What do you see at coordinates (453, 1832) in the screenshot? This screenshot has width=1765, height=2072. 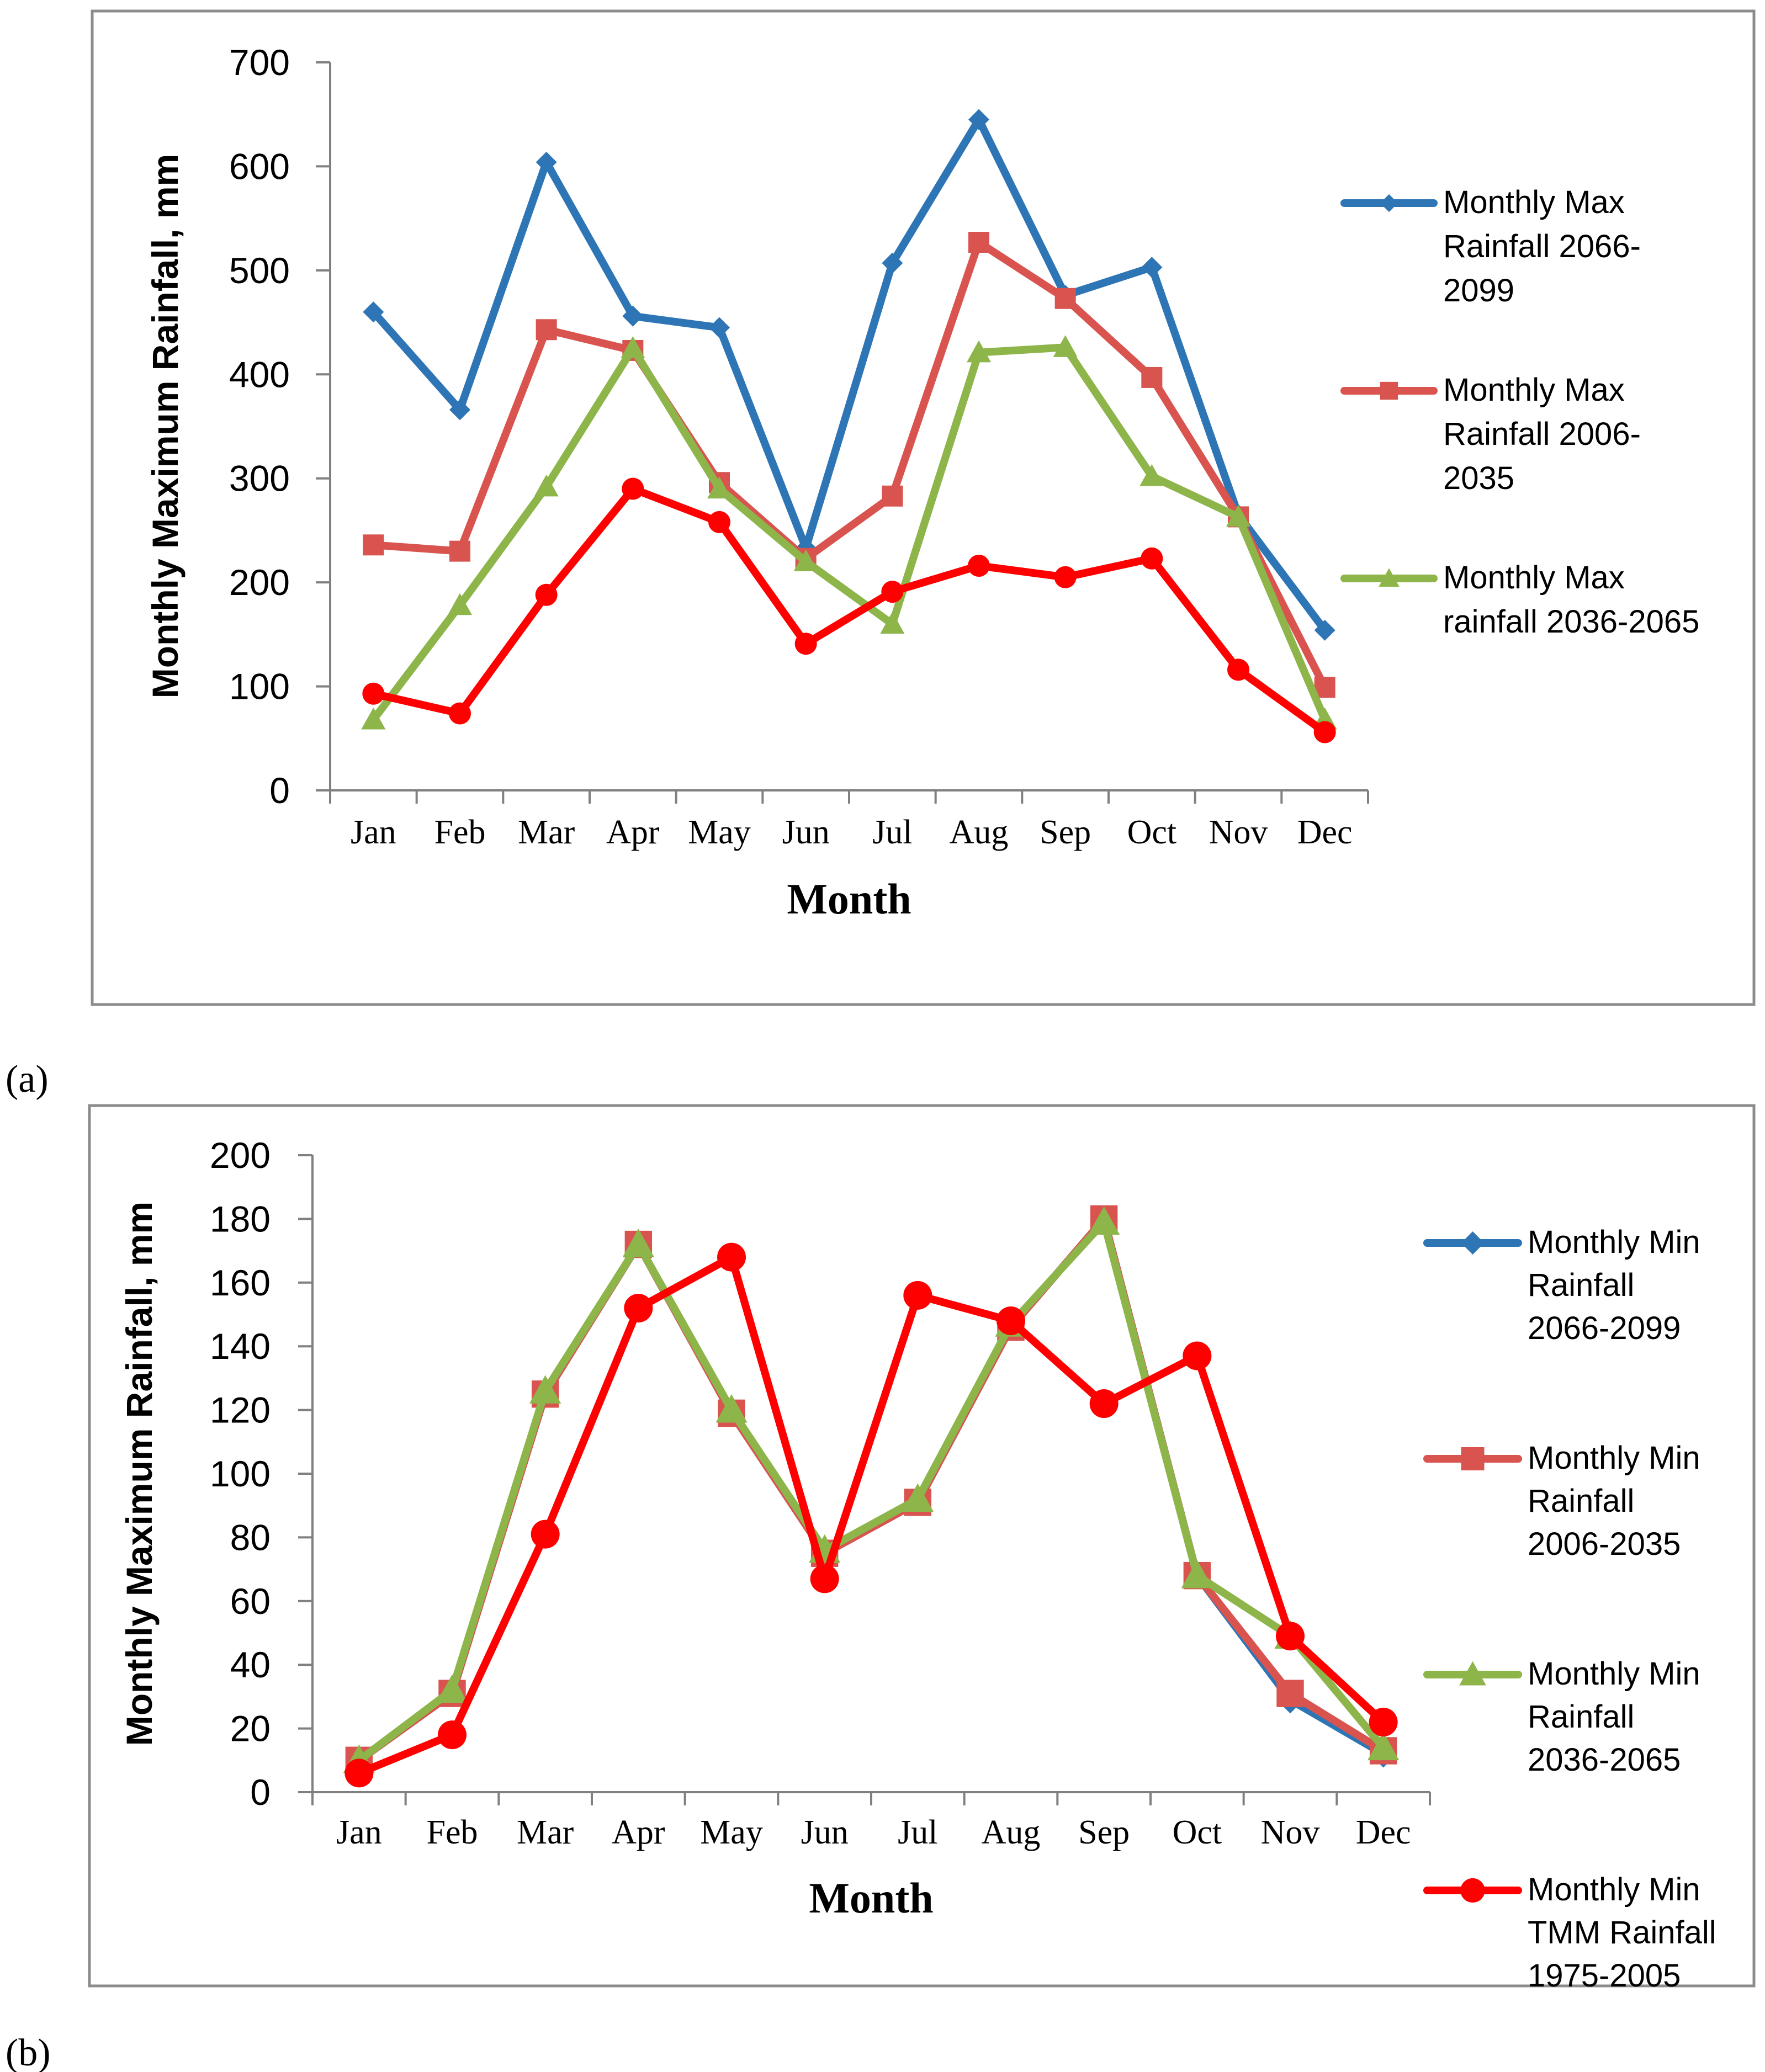 I see `panel-1-x-tick-label-feb: Feb` at bounding box center [453, 1832].